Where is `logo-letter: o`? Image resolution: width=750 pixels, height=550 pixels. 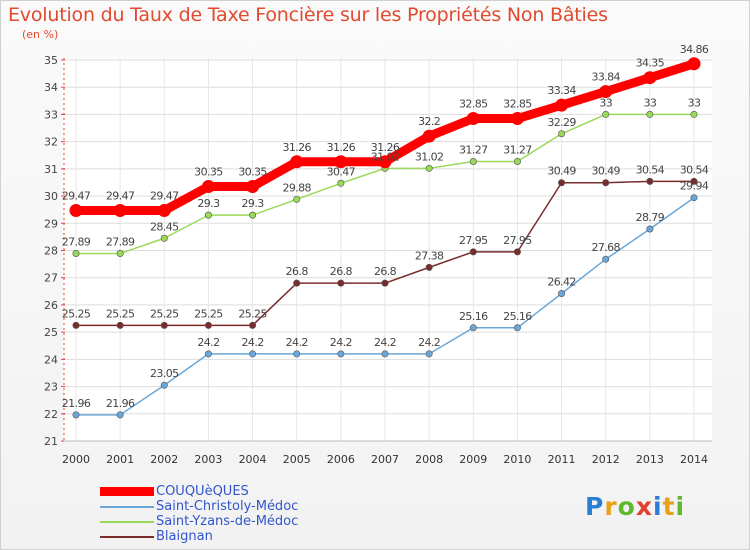
logo-letter: o is located at coordinates (626, 506).